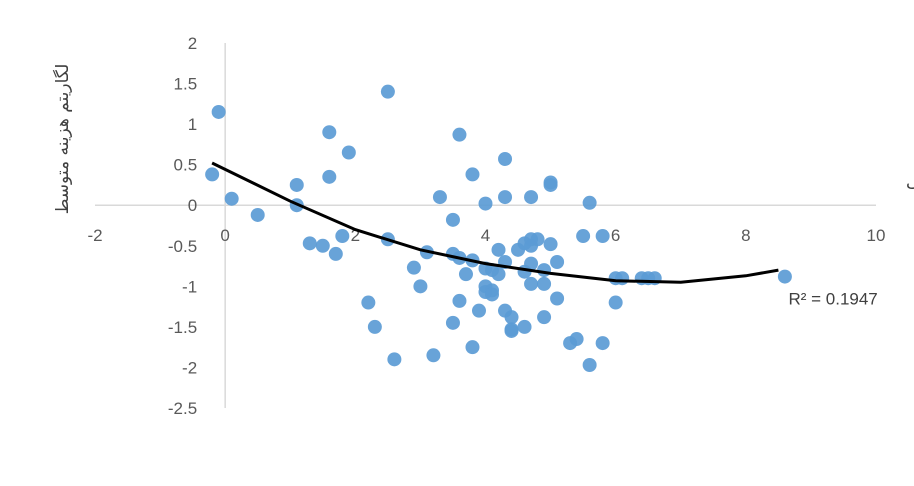 The height and width of the screenshot is (486, 914). I want to click on y-axis-title: لگاریتم هزینه متوسط, so click(62, 139).